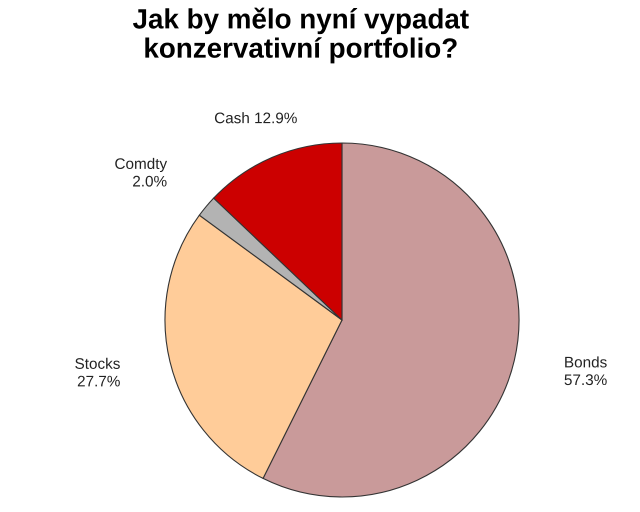 This screenshot has width=640, height=512. I want to click on data-label: 27.7%, so click(99, 381).